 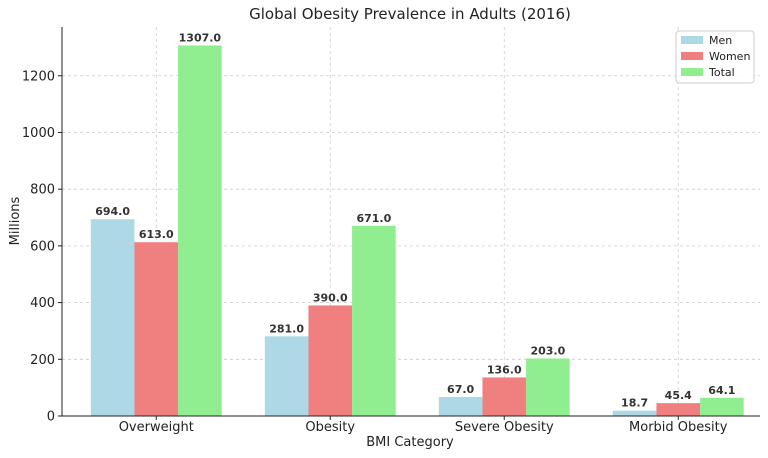 What do you see at coordinates (112, 317) in the screenshot?
I see `bar-men-overweight` at bounding box center [112, 317].